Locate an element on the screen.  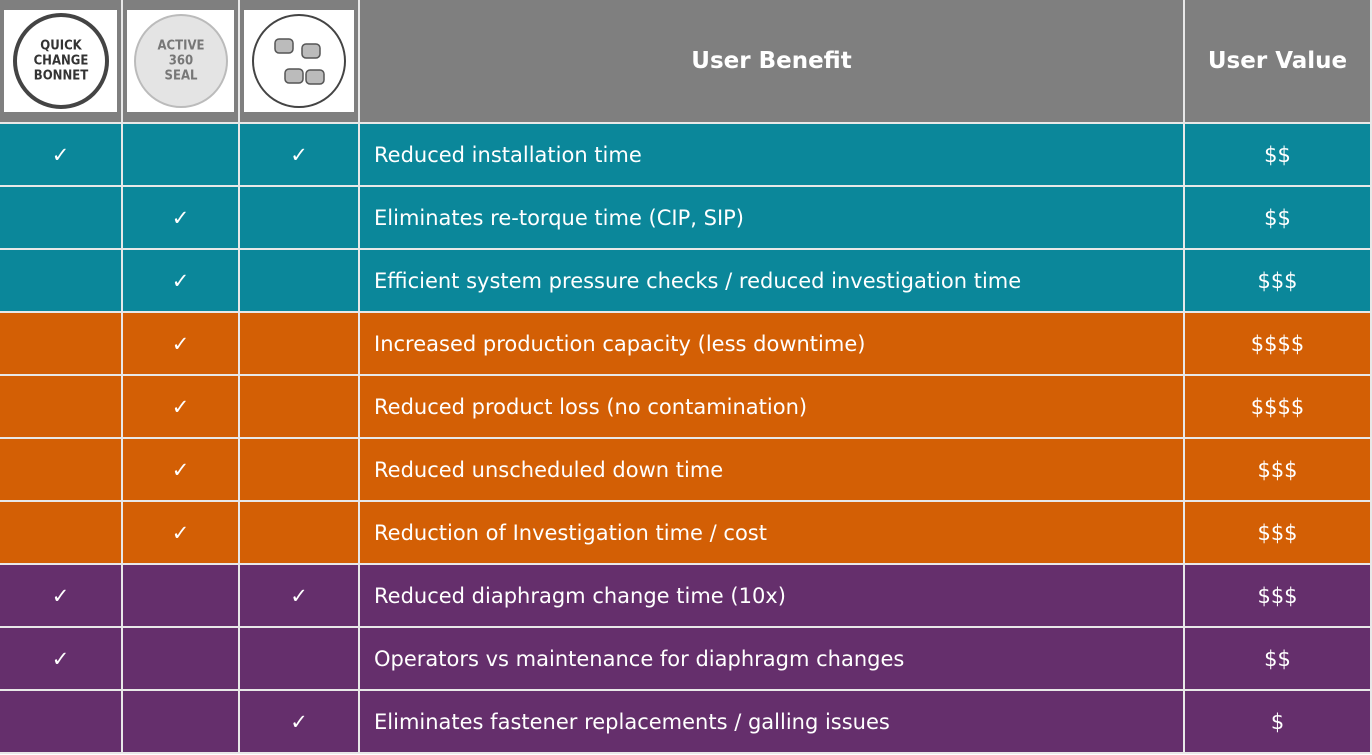
icon is located at coordinates (299, 61).